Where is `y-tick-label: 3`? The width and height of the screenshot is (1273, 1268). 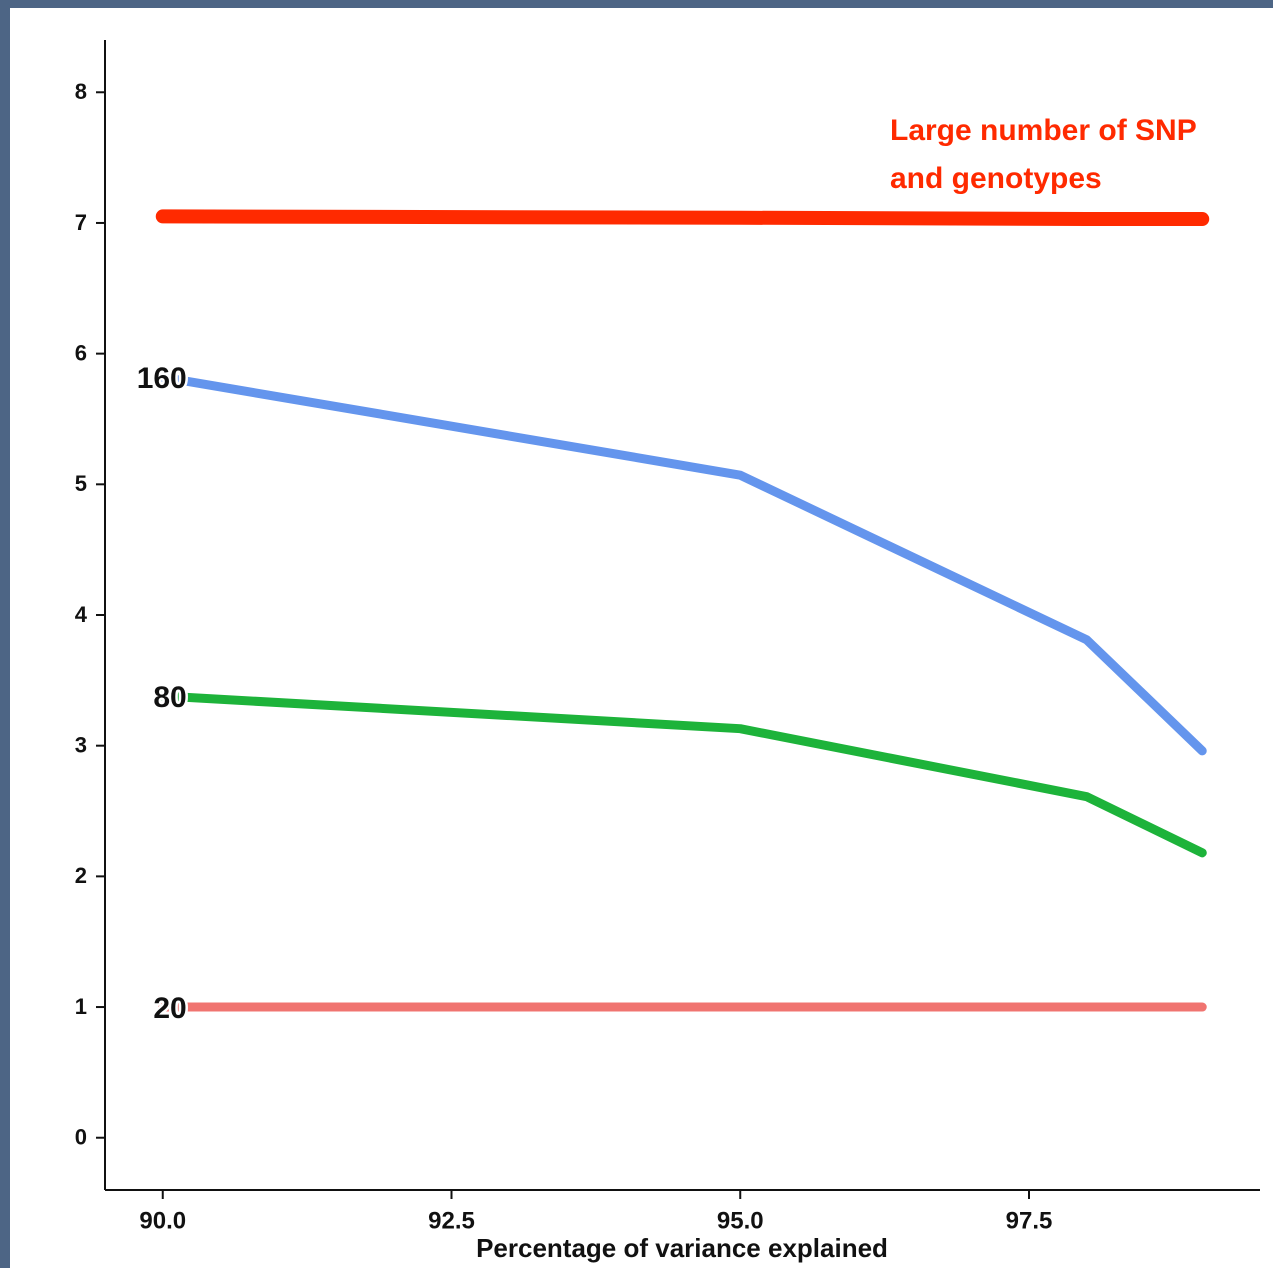 y-tick-label: 3 is located at coordinates (81, 744).